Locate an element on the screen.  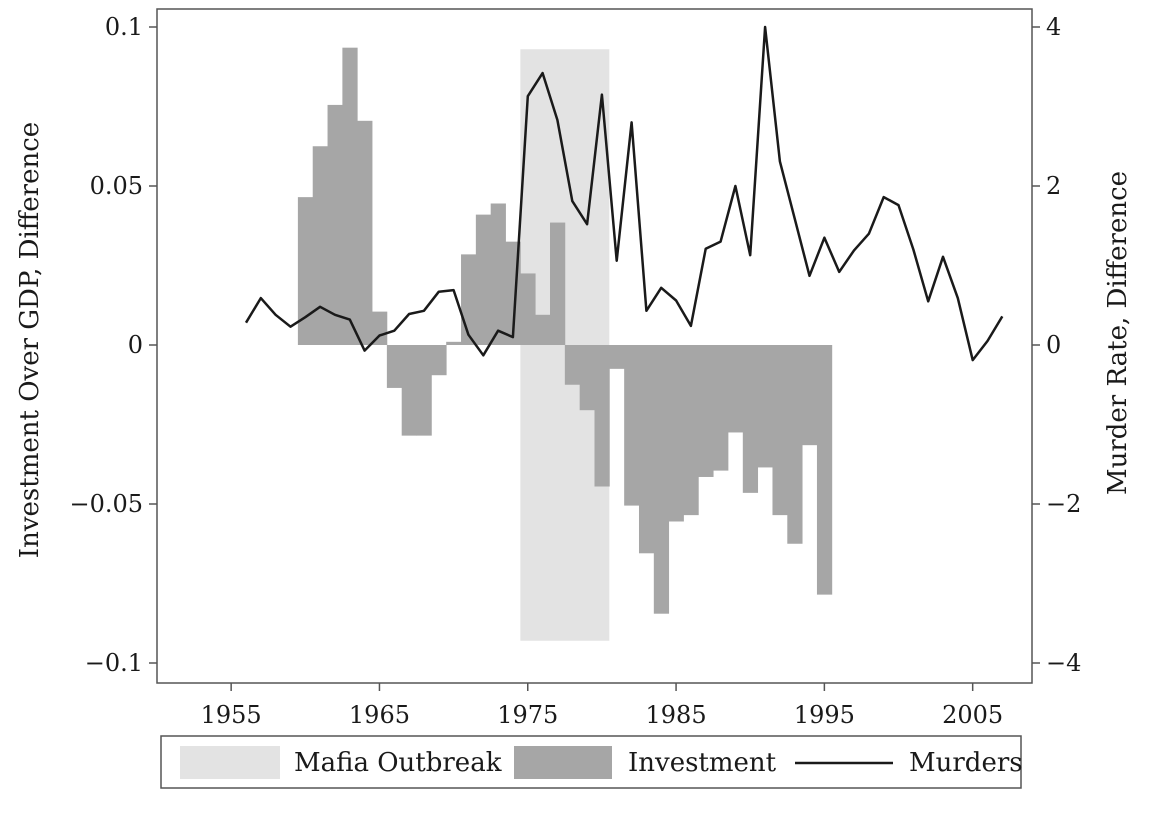
investment-bar-1976 is located at coordinates (543, 329).